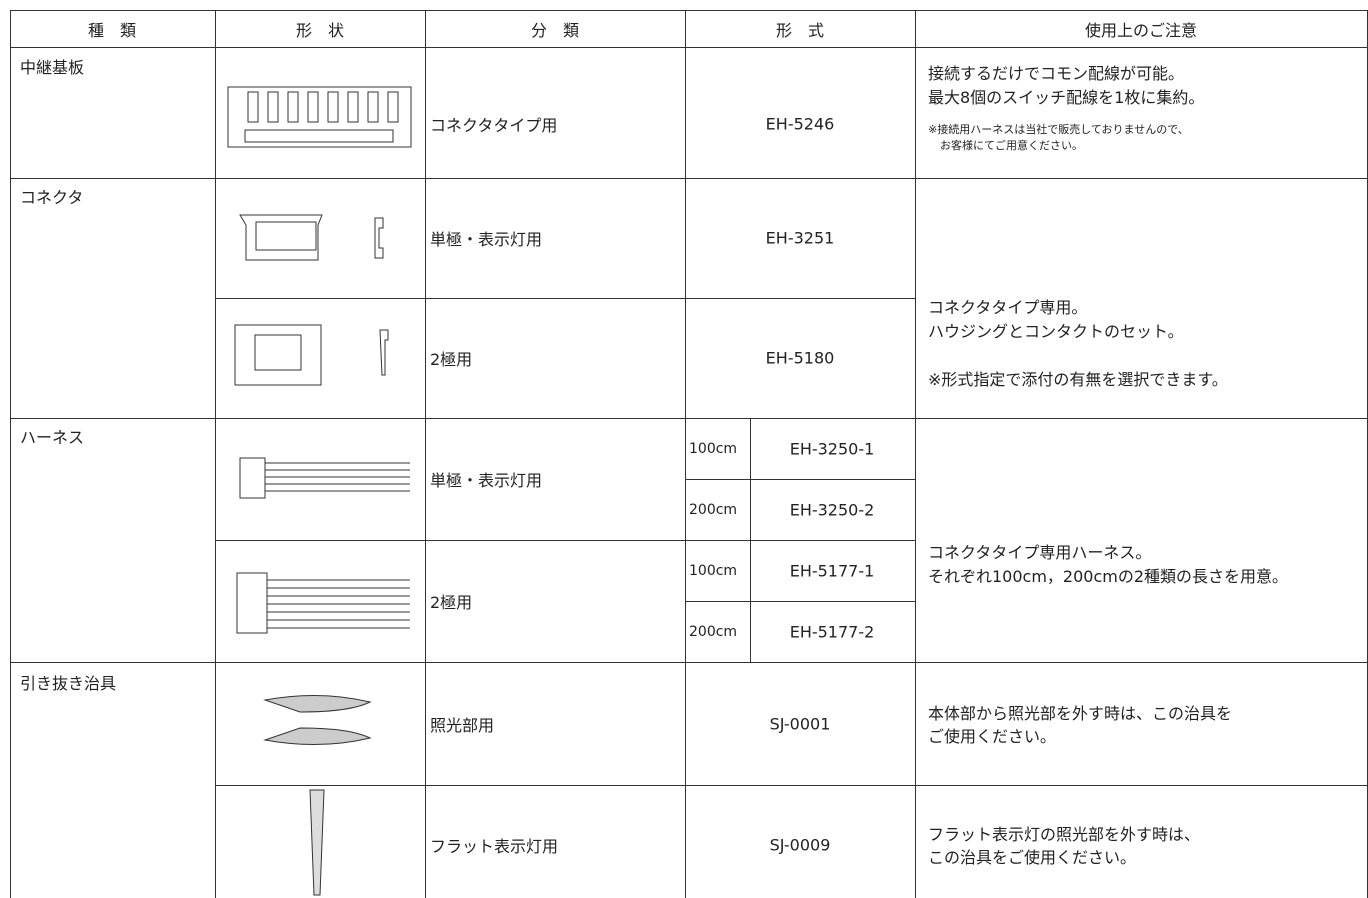 The height and width of the screenshot is (898, 1368). Describe the element at coordinates (1056, 73) in the screenshot. I see `note: 接続するだけでコモン配線が可能。` at that location.